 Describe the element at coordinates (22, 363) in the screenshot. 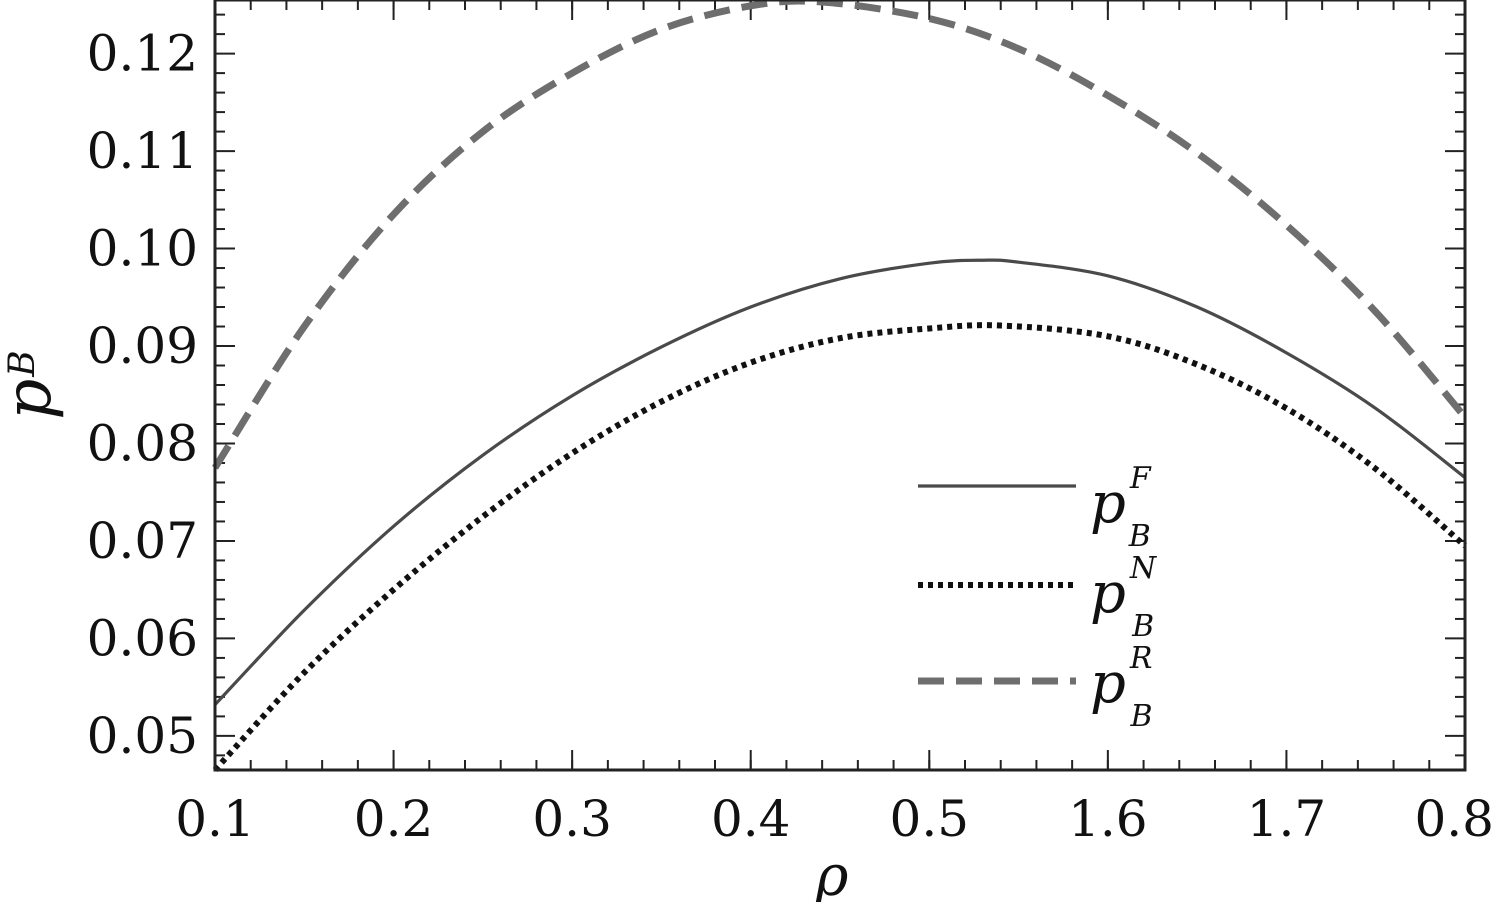

I see `y-axis-title-sub: B` at that location.